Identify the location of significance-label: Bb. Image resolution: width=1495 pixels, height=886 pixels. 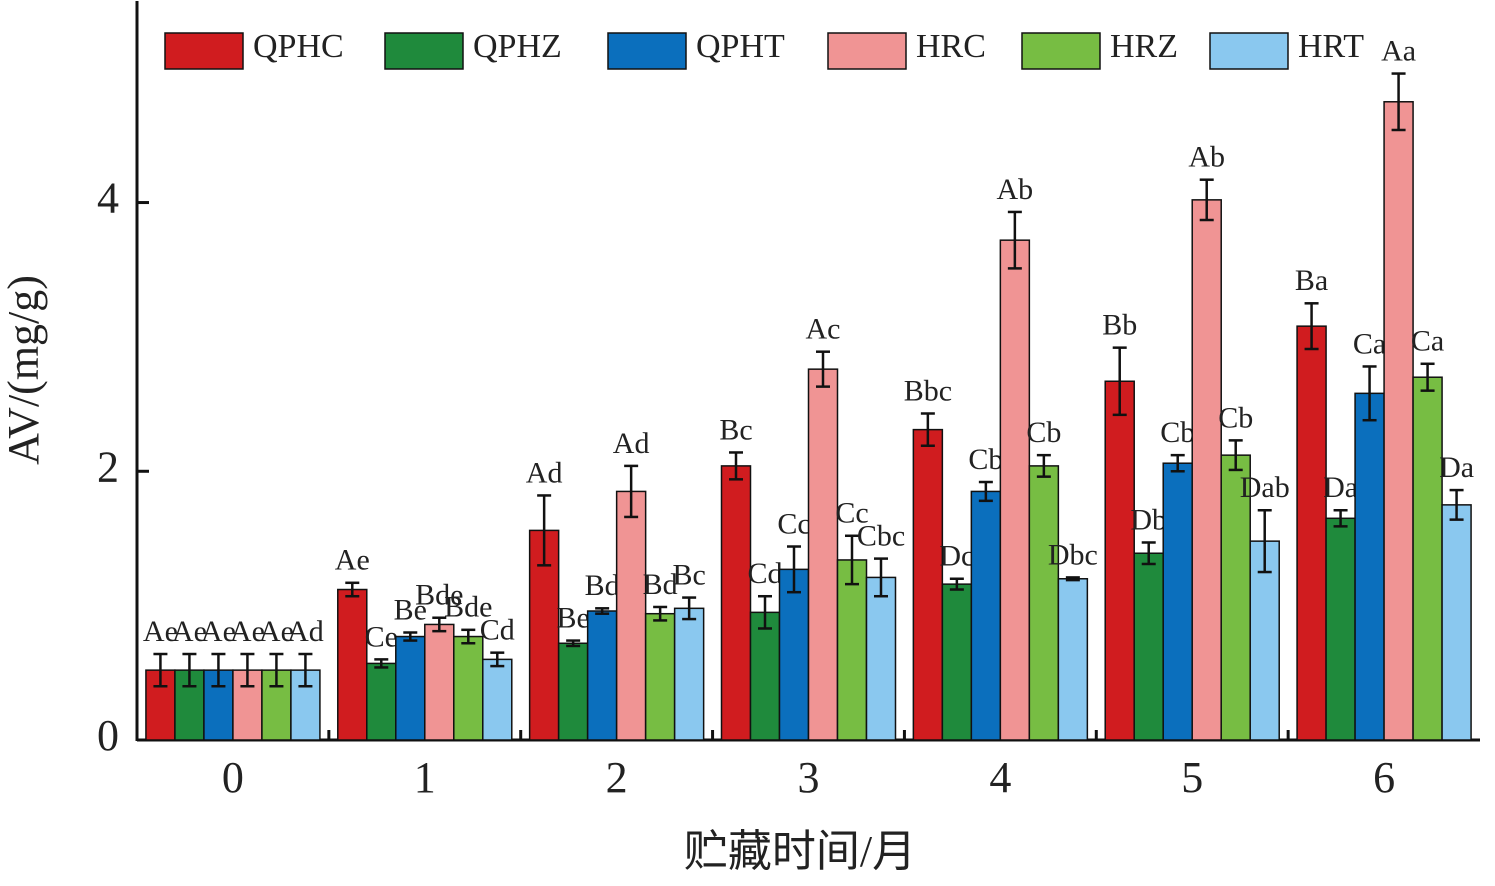
(1119, 325).